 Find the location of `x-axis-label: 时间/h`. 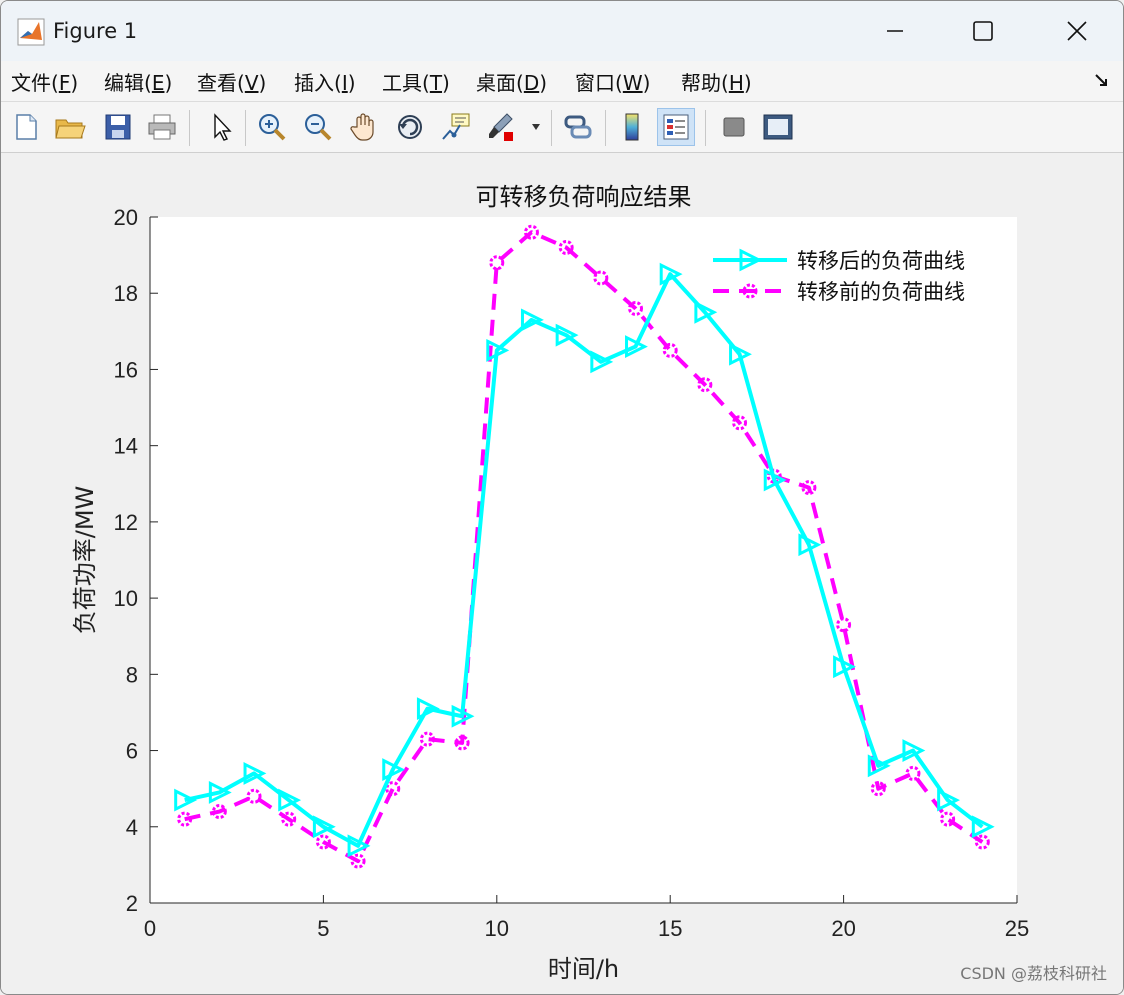

x-axis-label: 时间/h is located at coordinates (583, 969).